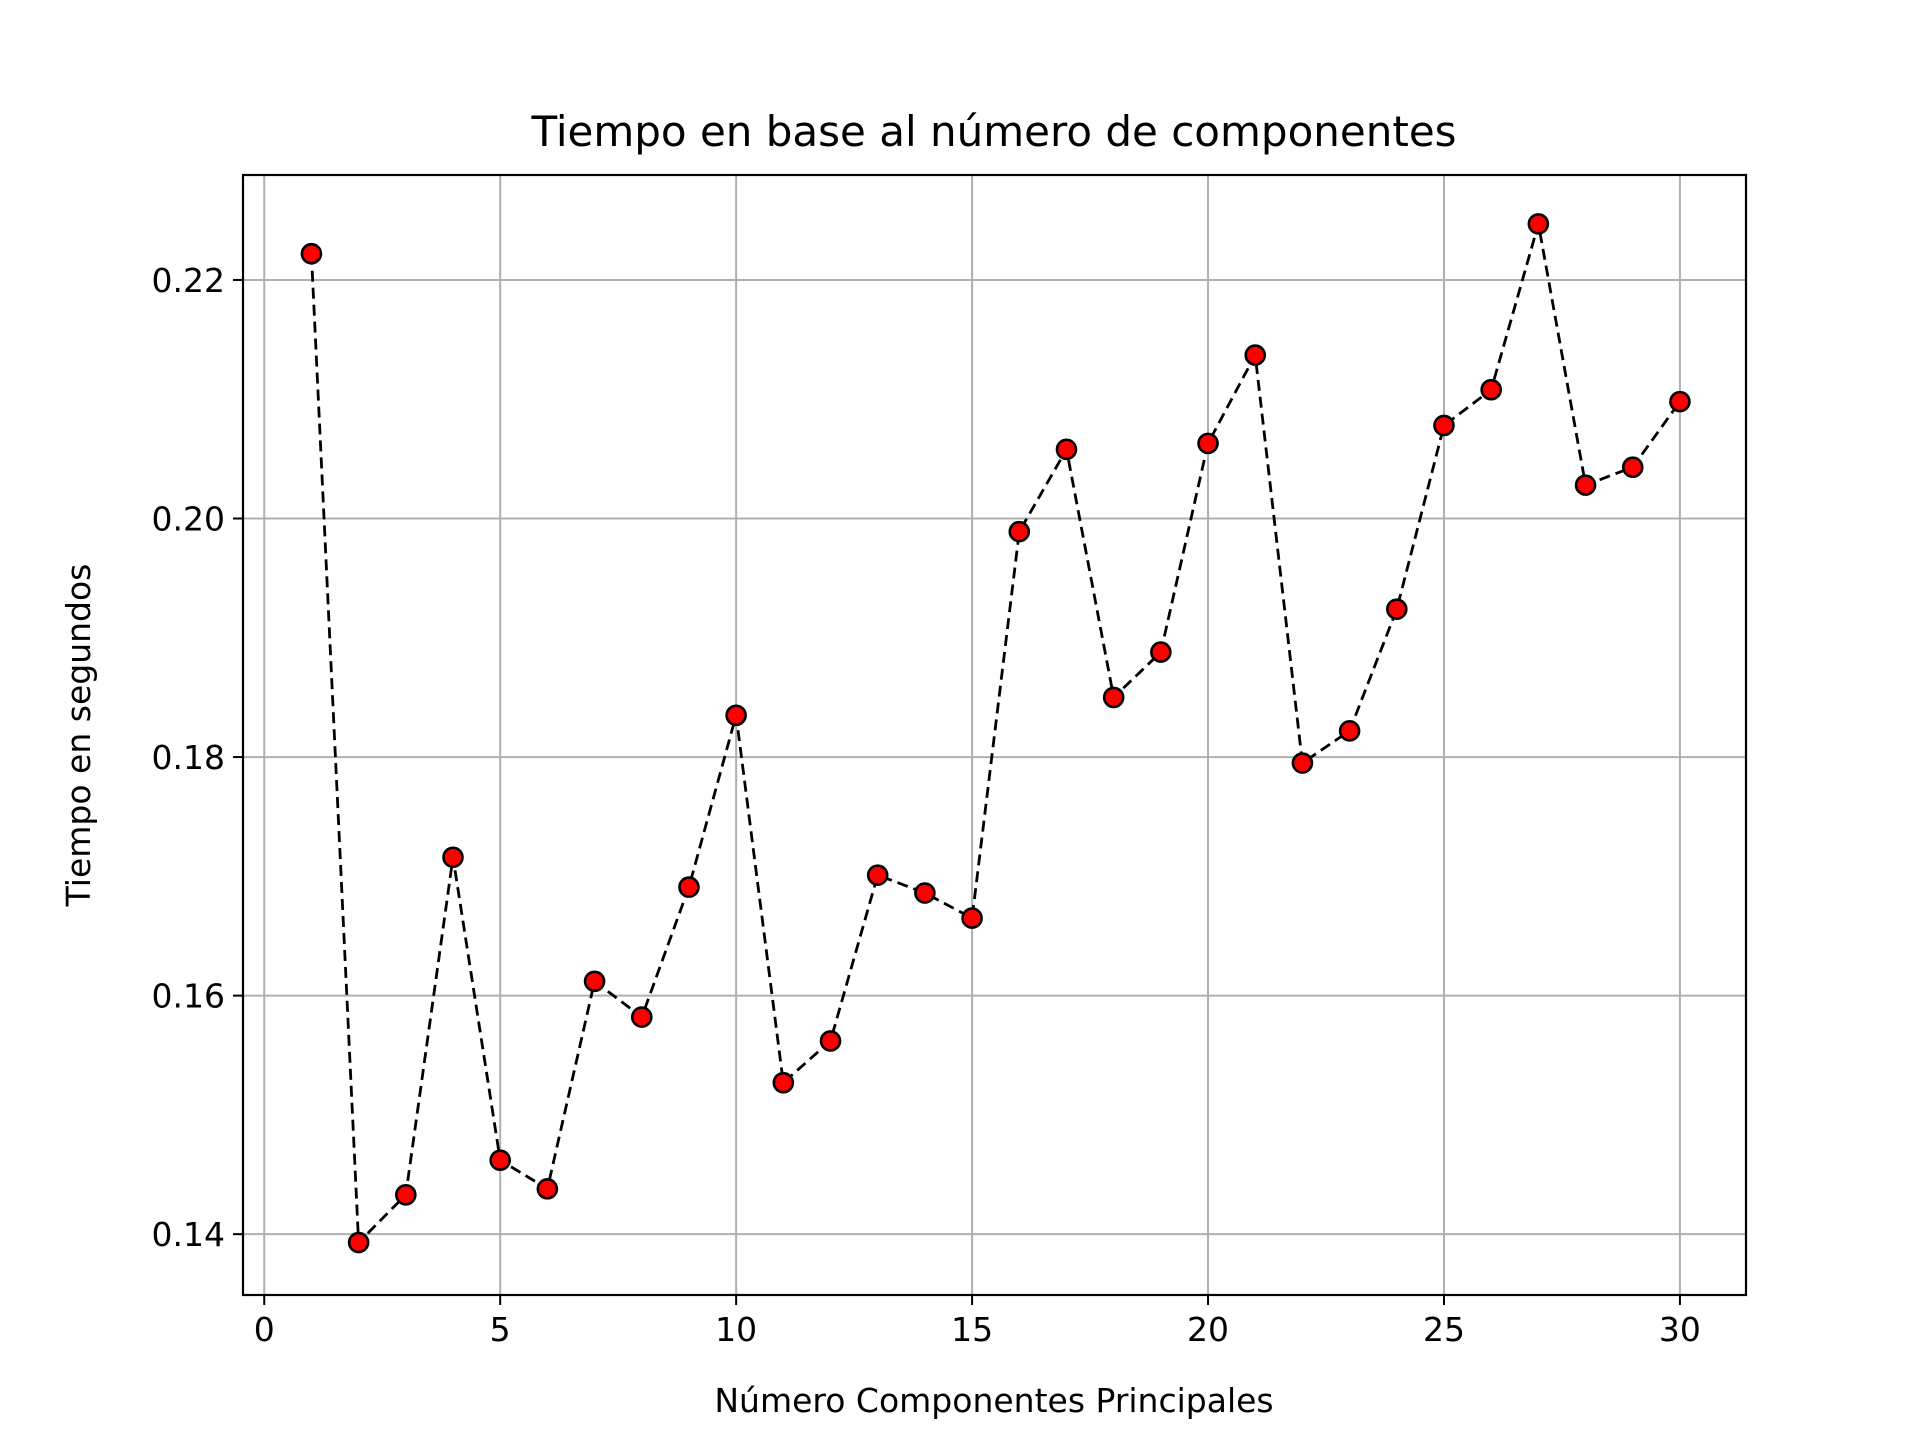  Describe the element at coordinates (993, 1400) in the screenshot. I see `x-axis-label: Número Componentes Principales` at that location.